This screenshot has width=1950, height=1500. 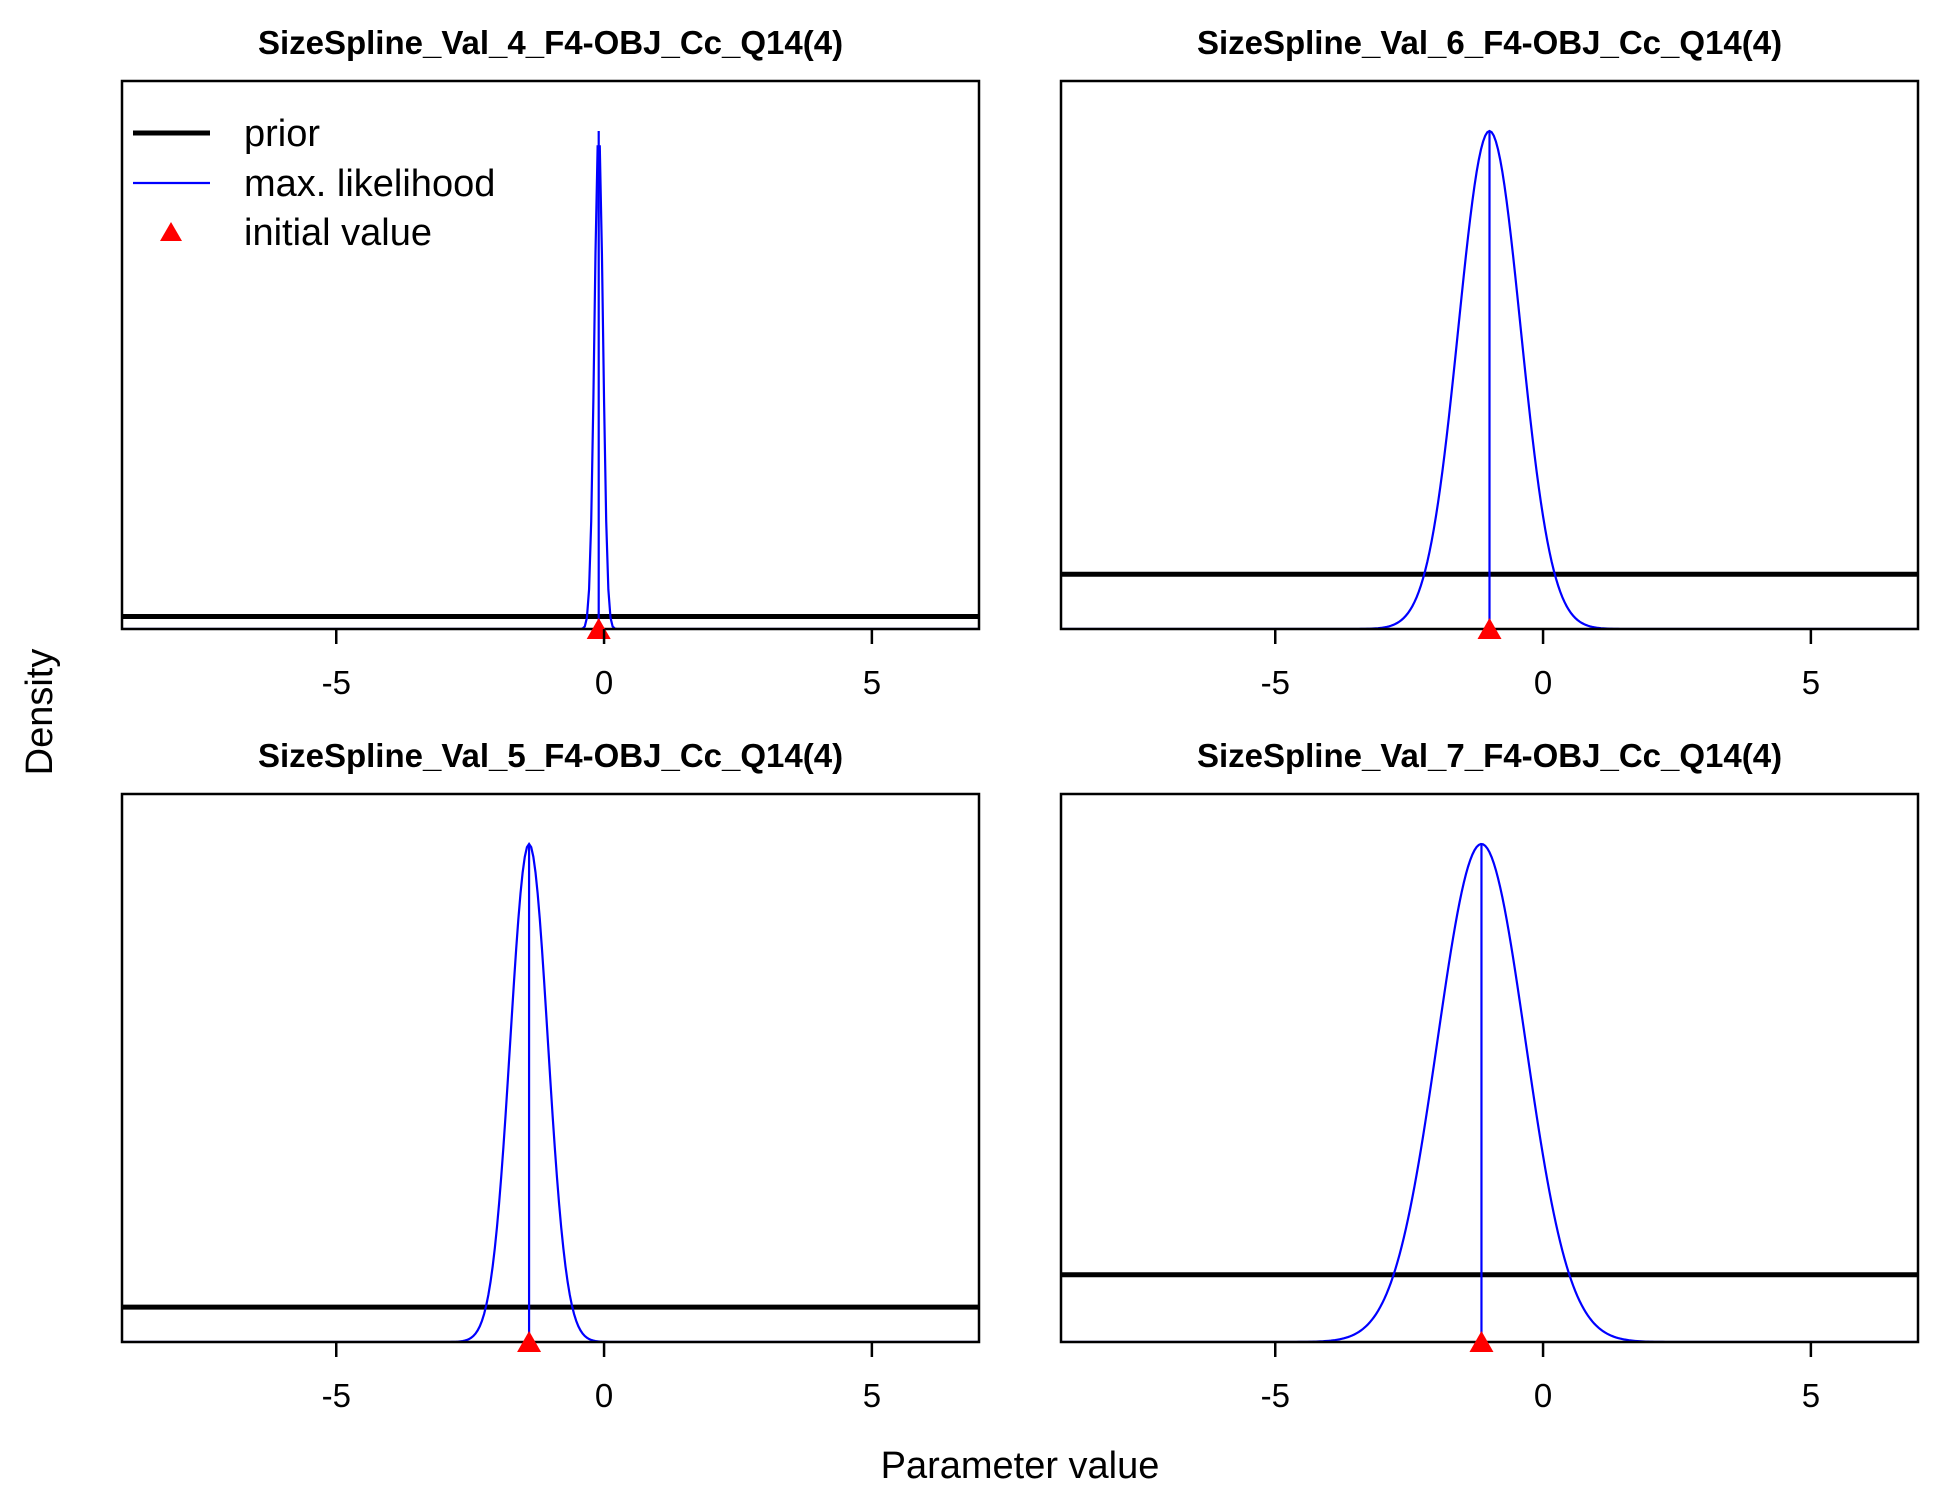 I want to click on legend-label: prior, so click(x=282, y=134).